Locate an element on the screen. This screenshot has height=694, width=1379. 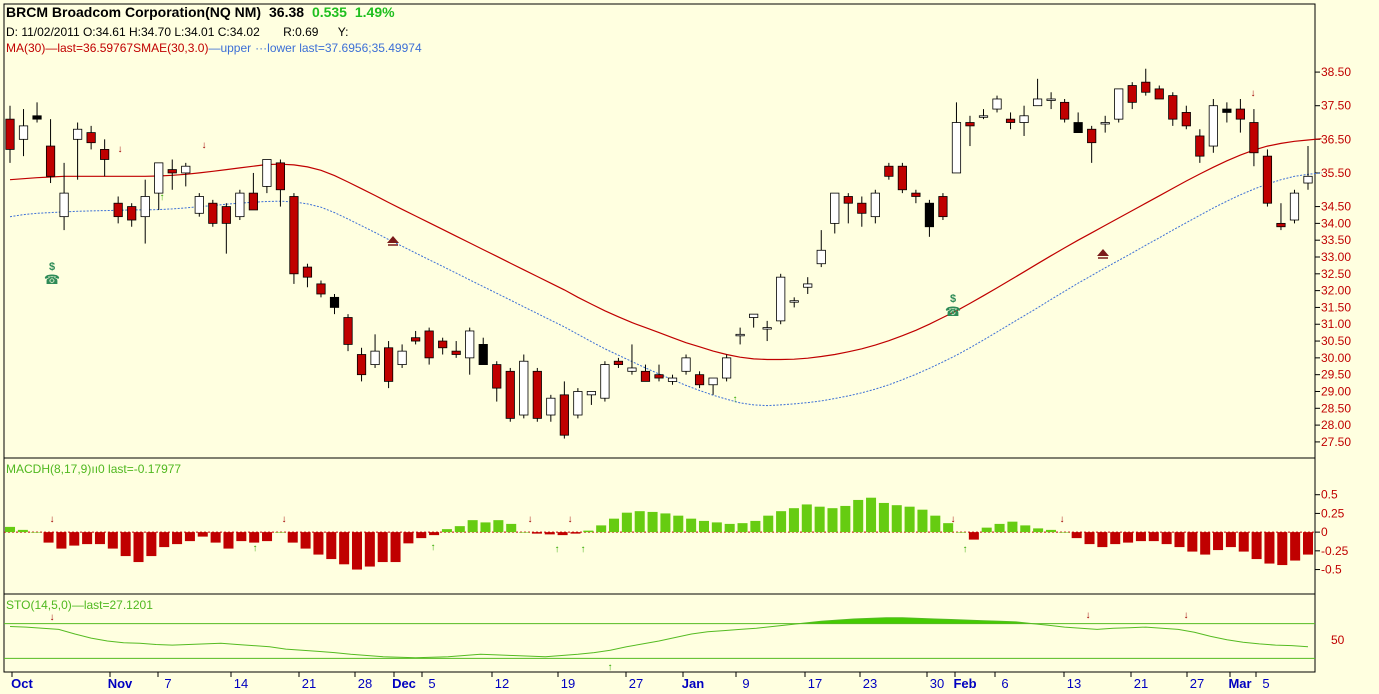
date-tick-label: 30 is located at coordinates (937, 683).